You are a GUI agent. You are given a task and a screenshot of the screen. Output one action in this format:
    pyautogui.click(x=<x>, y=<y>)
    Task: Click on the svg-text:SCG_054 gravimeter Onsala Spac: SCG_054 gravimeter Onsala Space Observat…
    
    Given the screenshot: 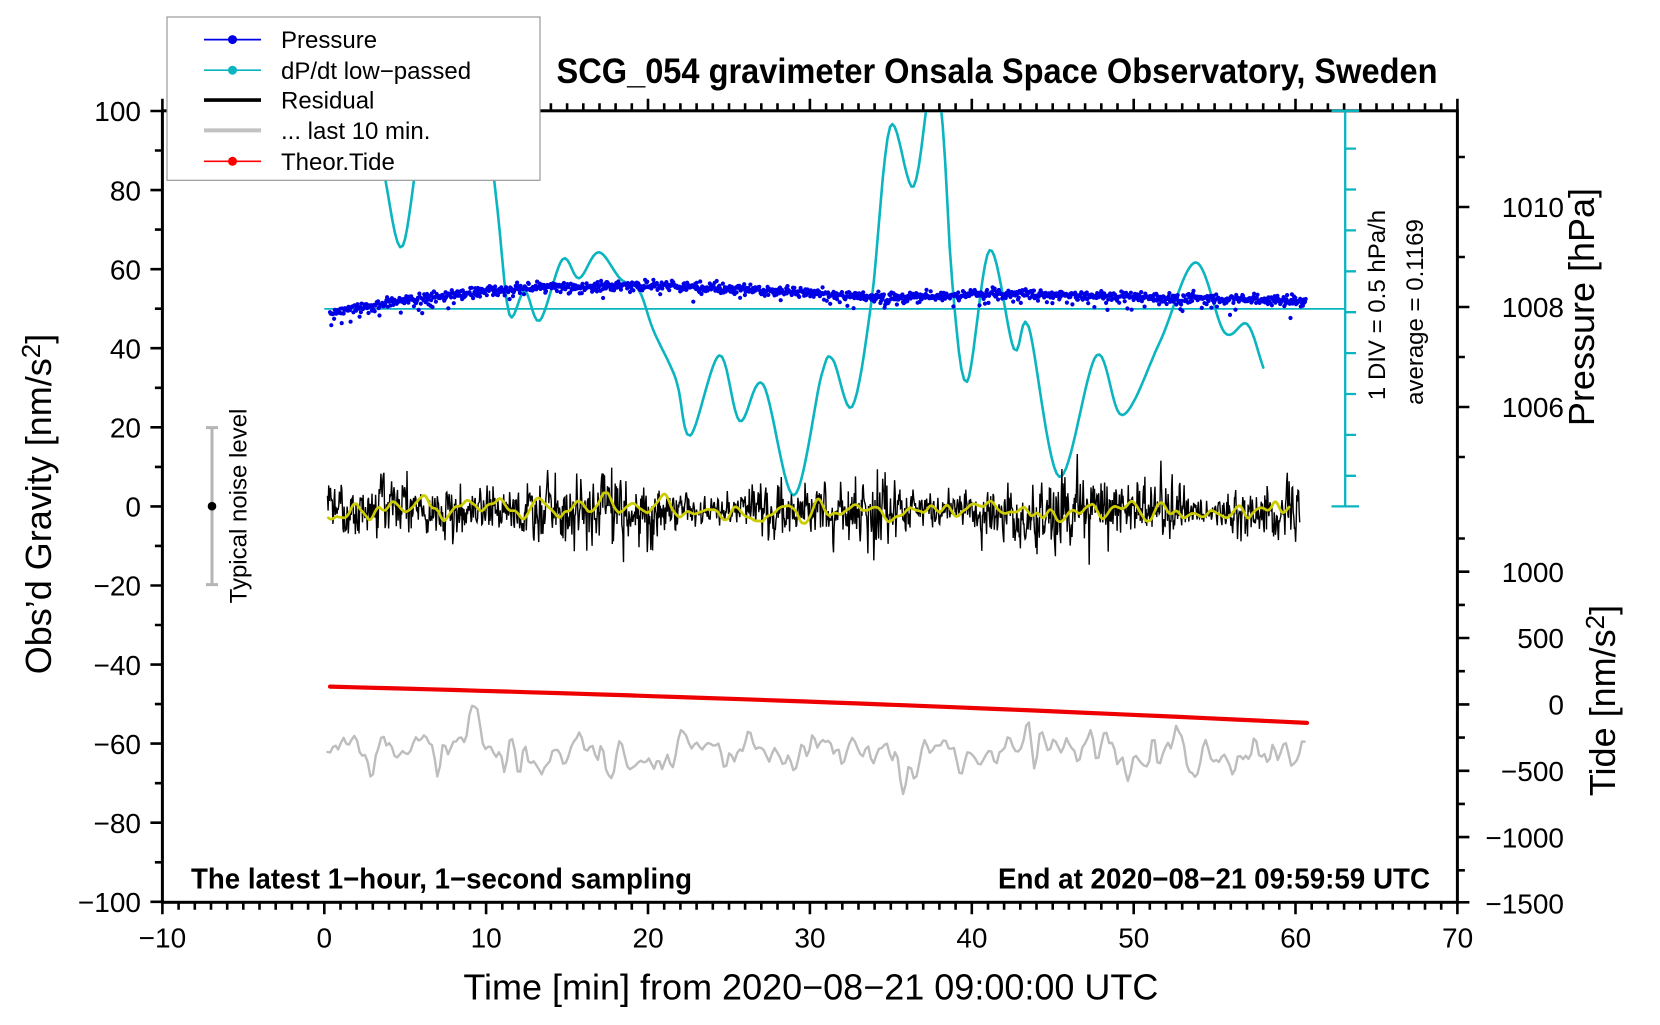 What is the action you would take?
    pyautogui.click(x=997, y=71)
    